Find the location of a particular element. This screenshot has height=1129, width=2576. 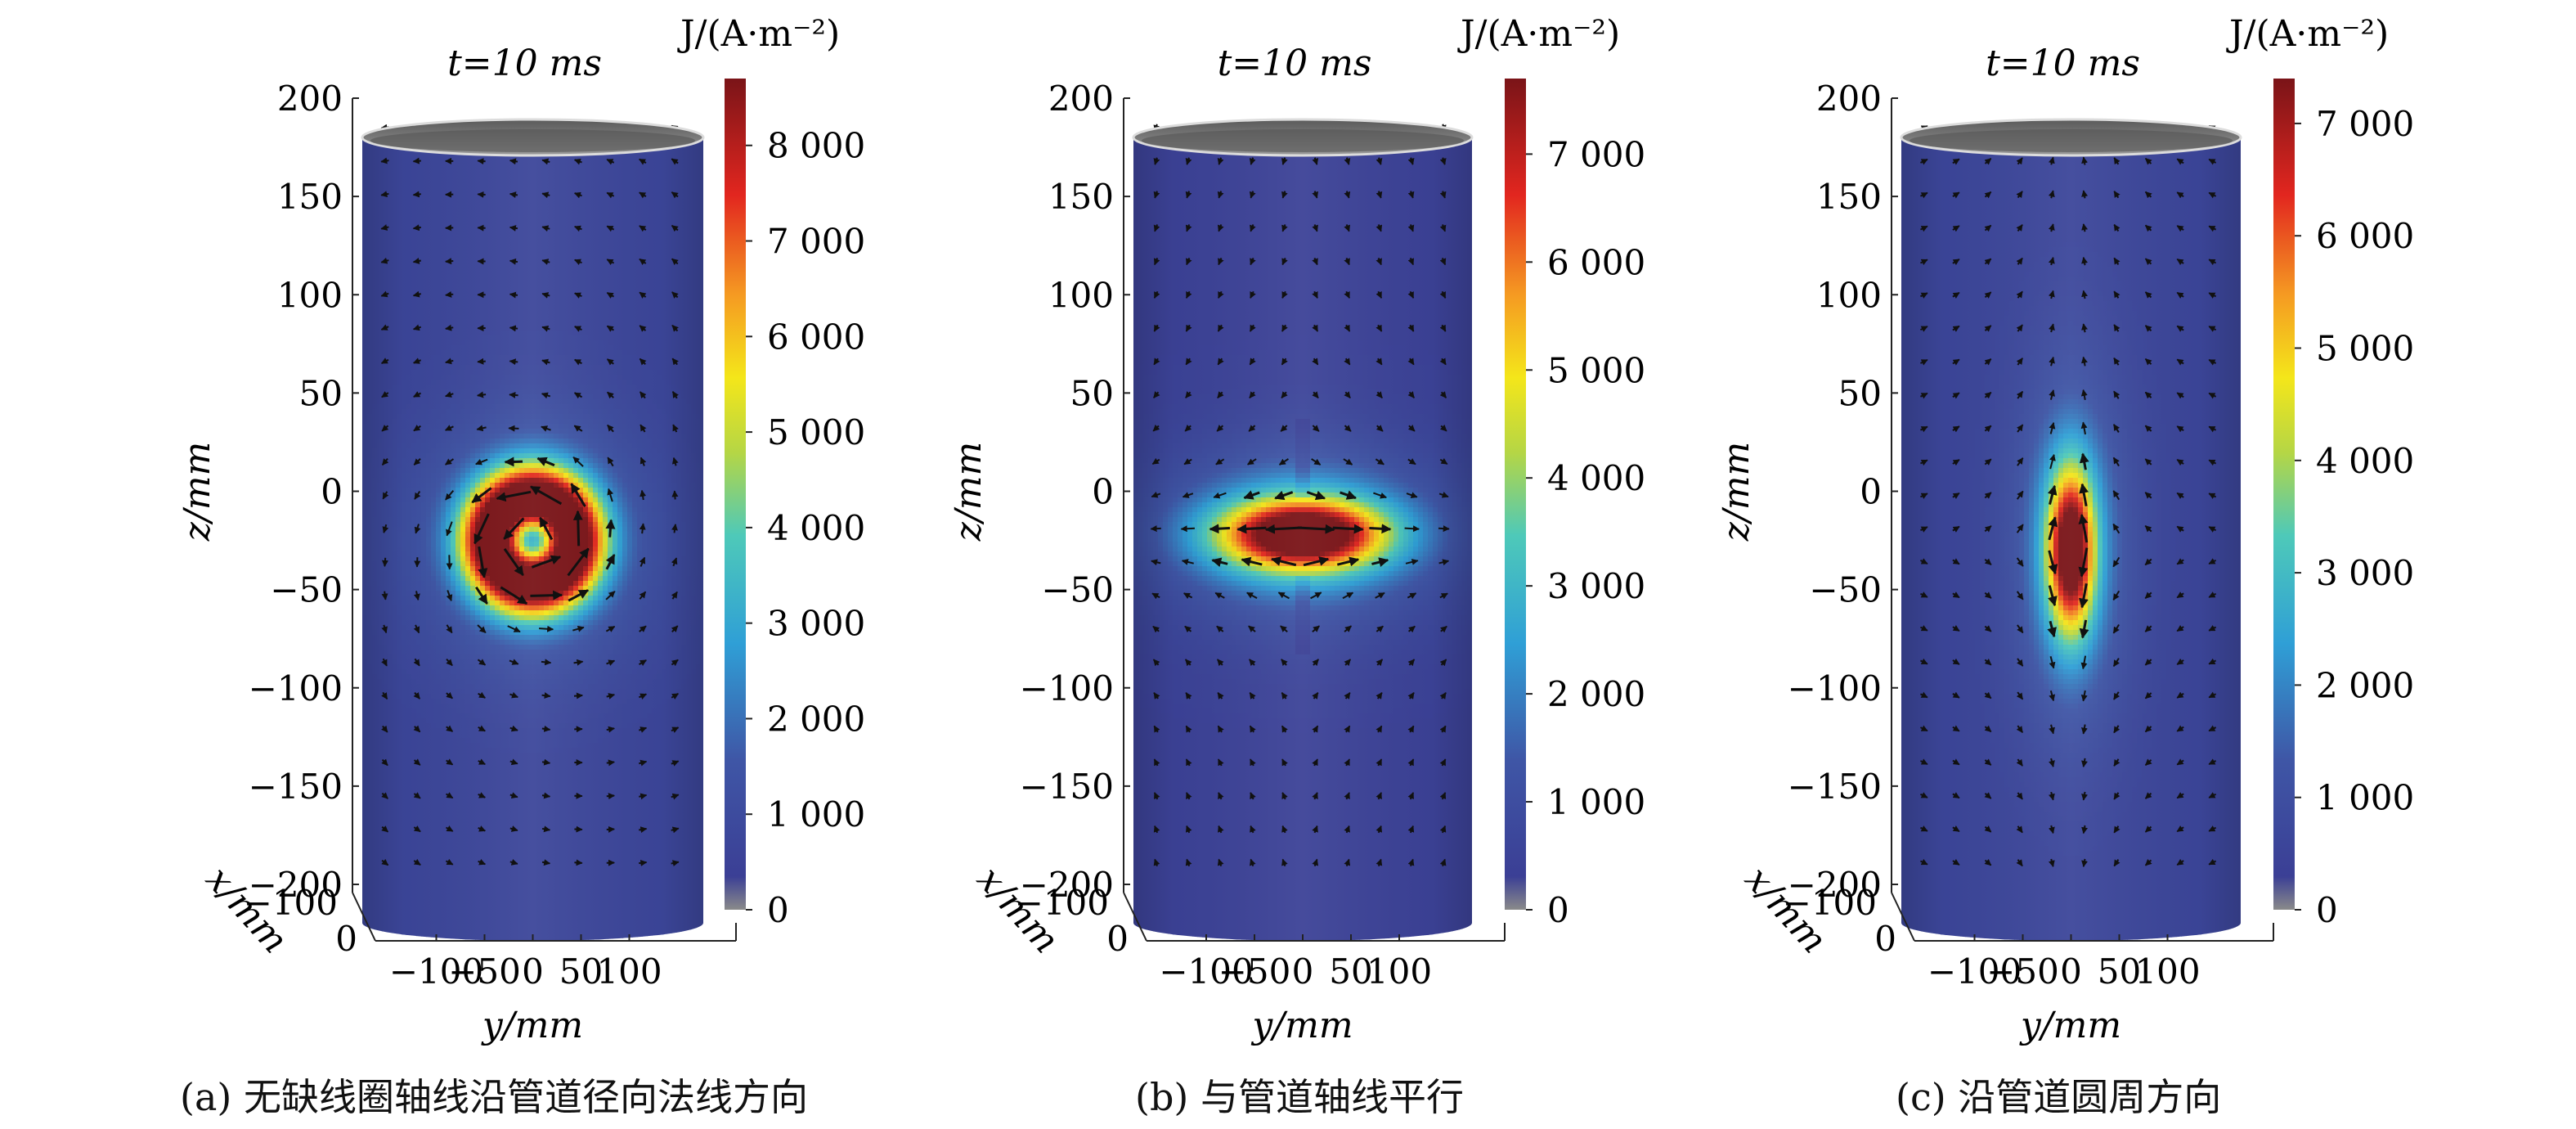

y-tick-label: −50 is located at coordinates (2022, 971).